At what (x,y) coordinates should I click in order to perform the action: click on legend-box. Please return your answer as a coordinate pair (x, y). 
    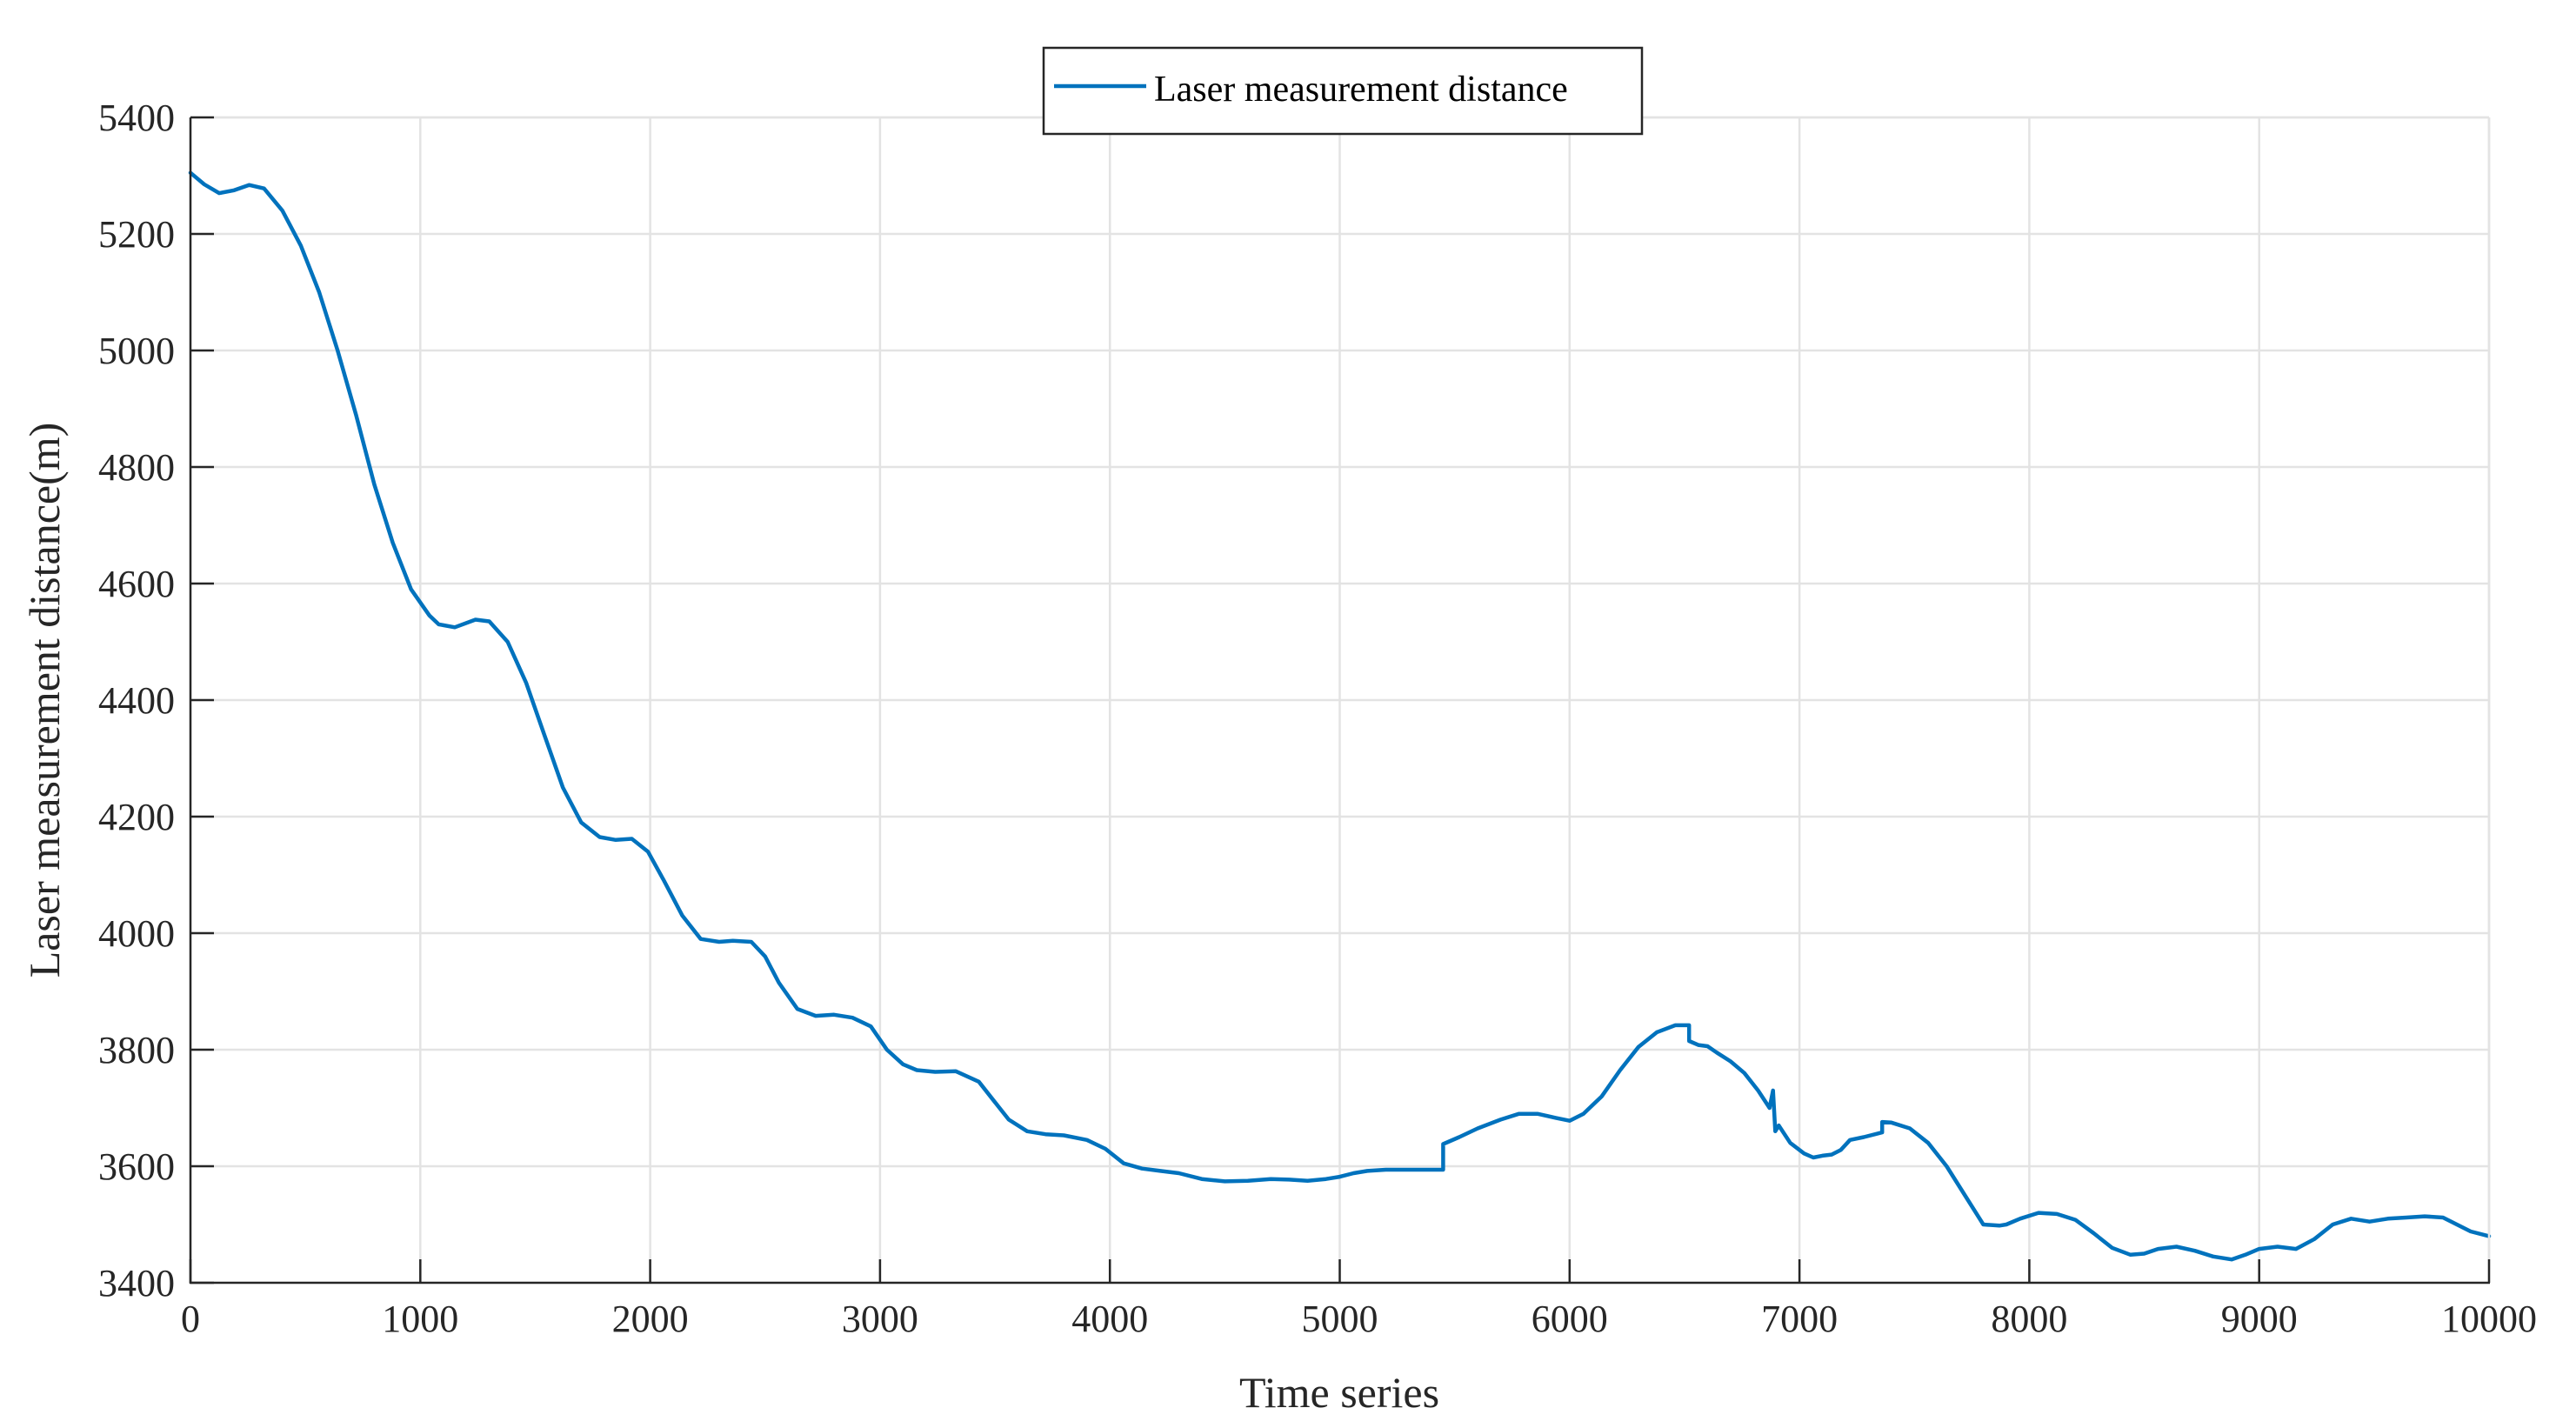
    Looking at the image, I should click on (1343, 91).